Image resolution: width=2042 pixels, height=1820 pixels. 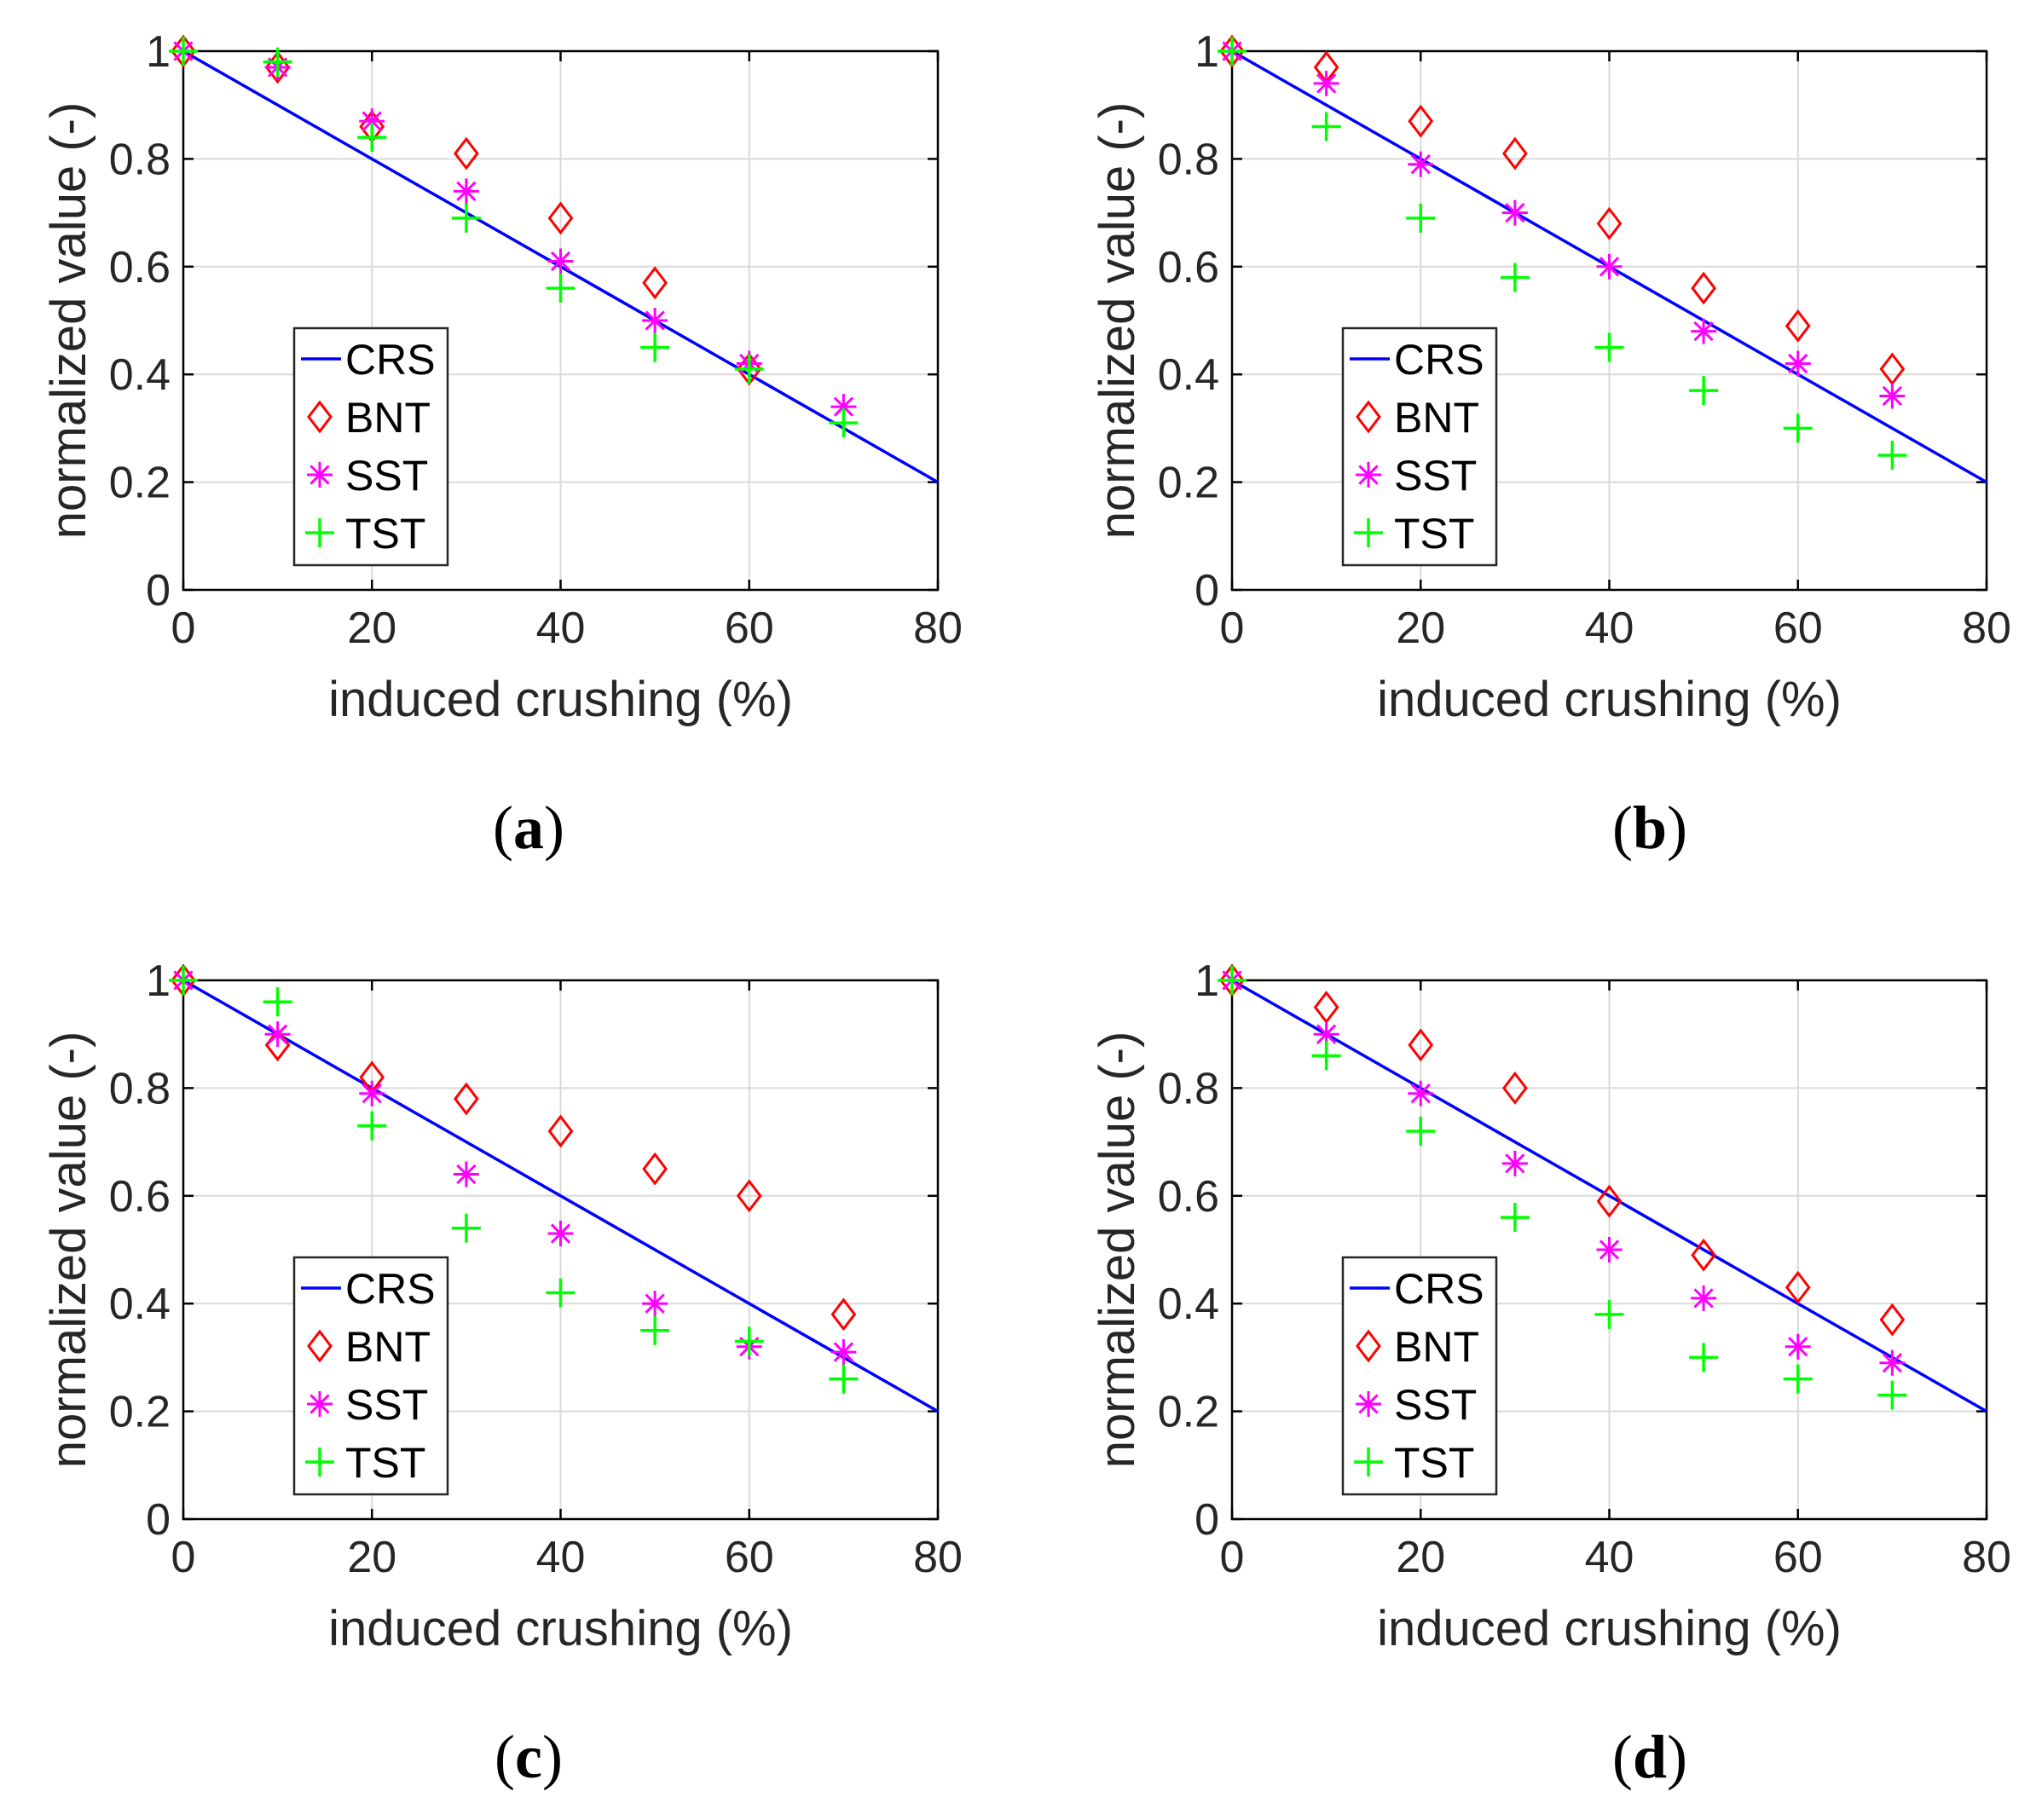 What do you see at coordinates (1368, 532) in the screenshot?
I see `legend-item-tst-marker` at bounding box center [1368, 532].